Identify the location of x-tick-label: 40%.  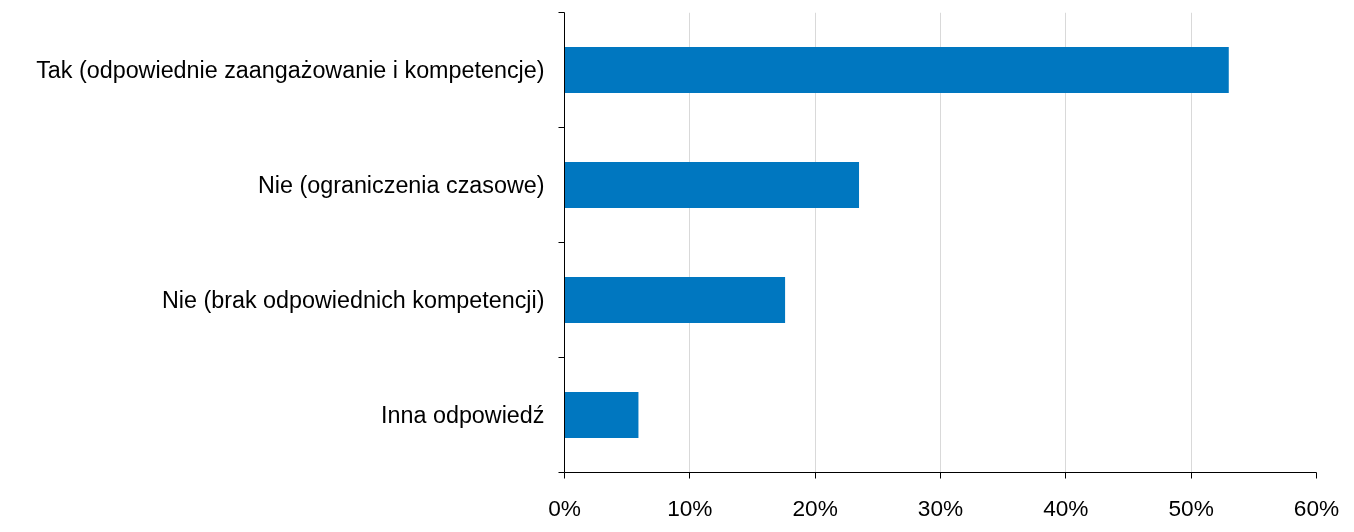
(1066, 507).